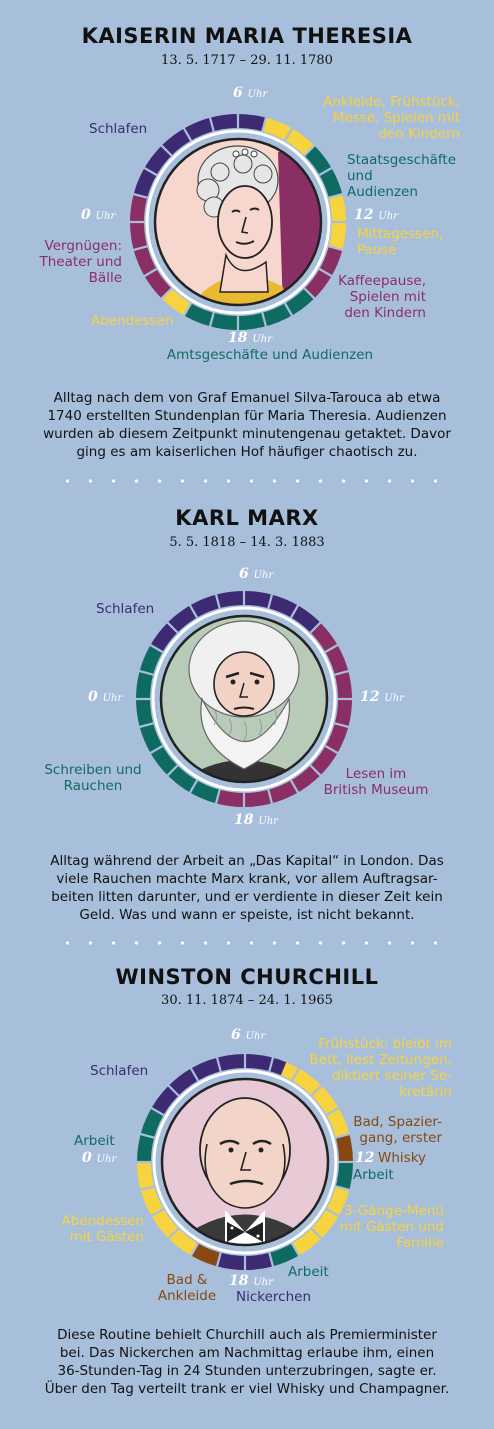 This screenshot has width=494, height=1429. I want to click on clock-maria-theresia, so click(238, 222).